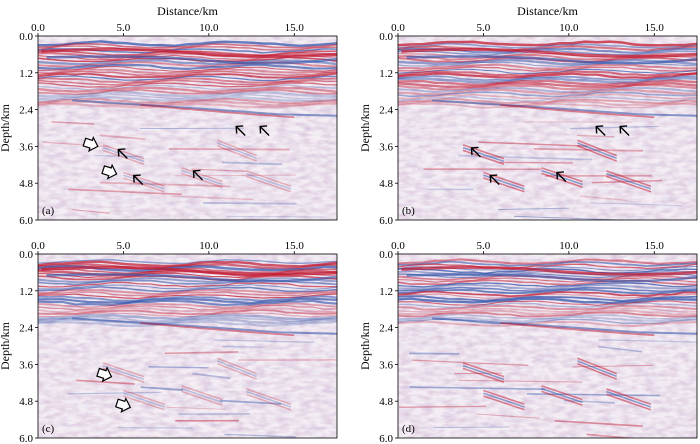 The width and height of the screenshot is (700, 444). I want to click on panel-label: (d), so click(408, 429).